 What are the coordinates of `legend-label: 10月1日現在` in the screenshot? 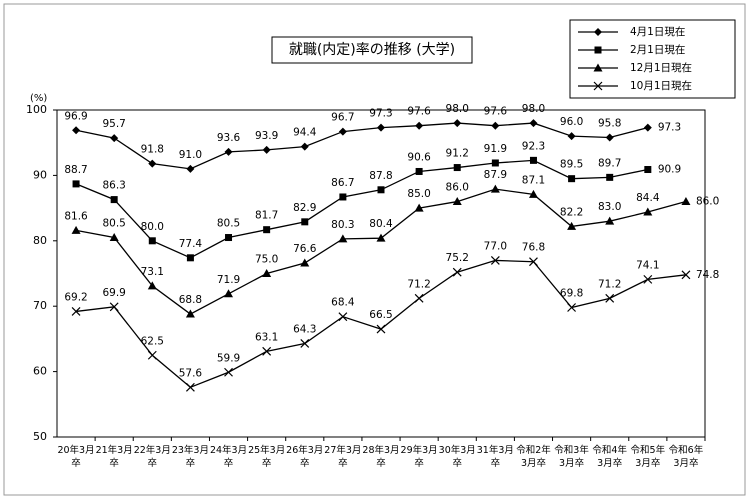 It's located at (661, 86).